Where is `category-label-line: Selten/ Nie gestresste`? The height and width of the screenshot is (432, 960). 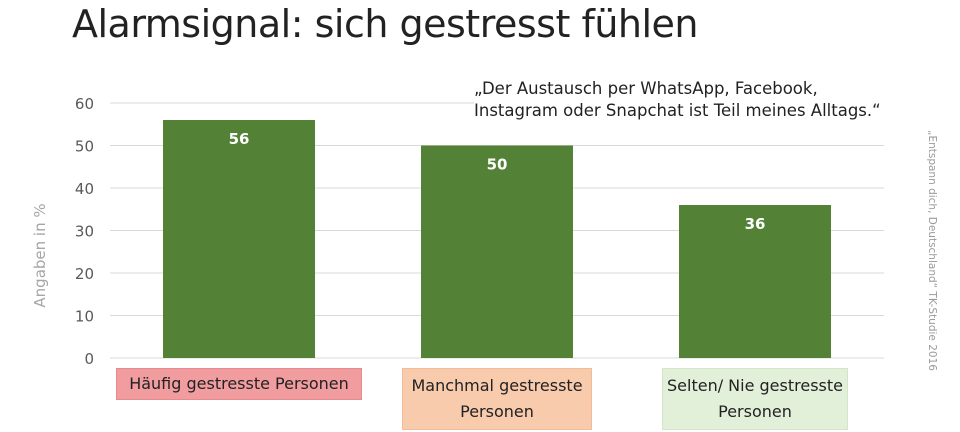 category-label-line: Selten/ Nie gestresste is located at coordinates (755, 385).